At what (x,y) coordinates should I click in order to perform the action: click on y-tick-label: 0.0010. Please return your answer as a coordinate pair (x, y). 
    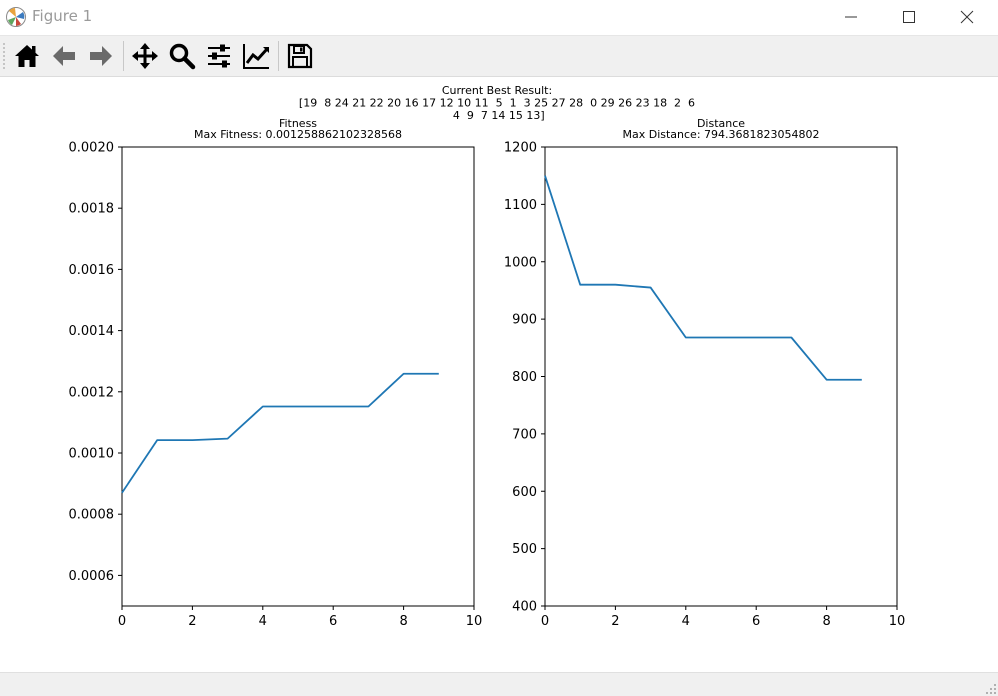
    Looking at the image, I should click on (92, 454).